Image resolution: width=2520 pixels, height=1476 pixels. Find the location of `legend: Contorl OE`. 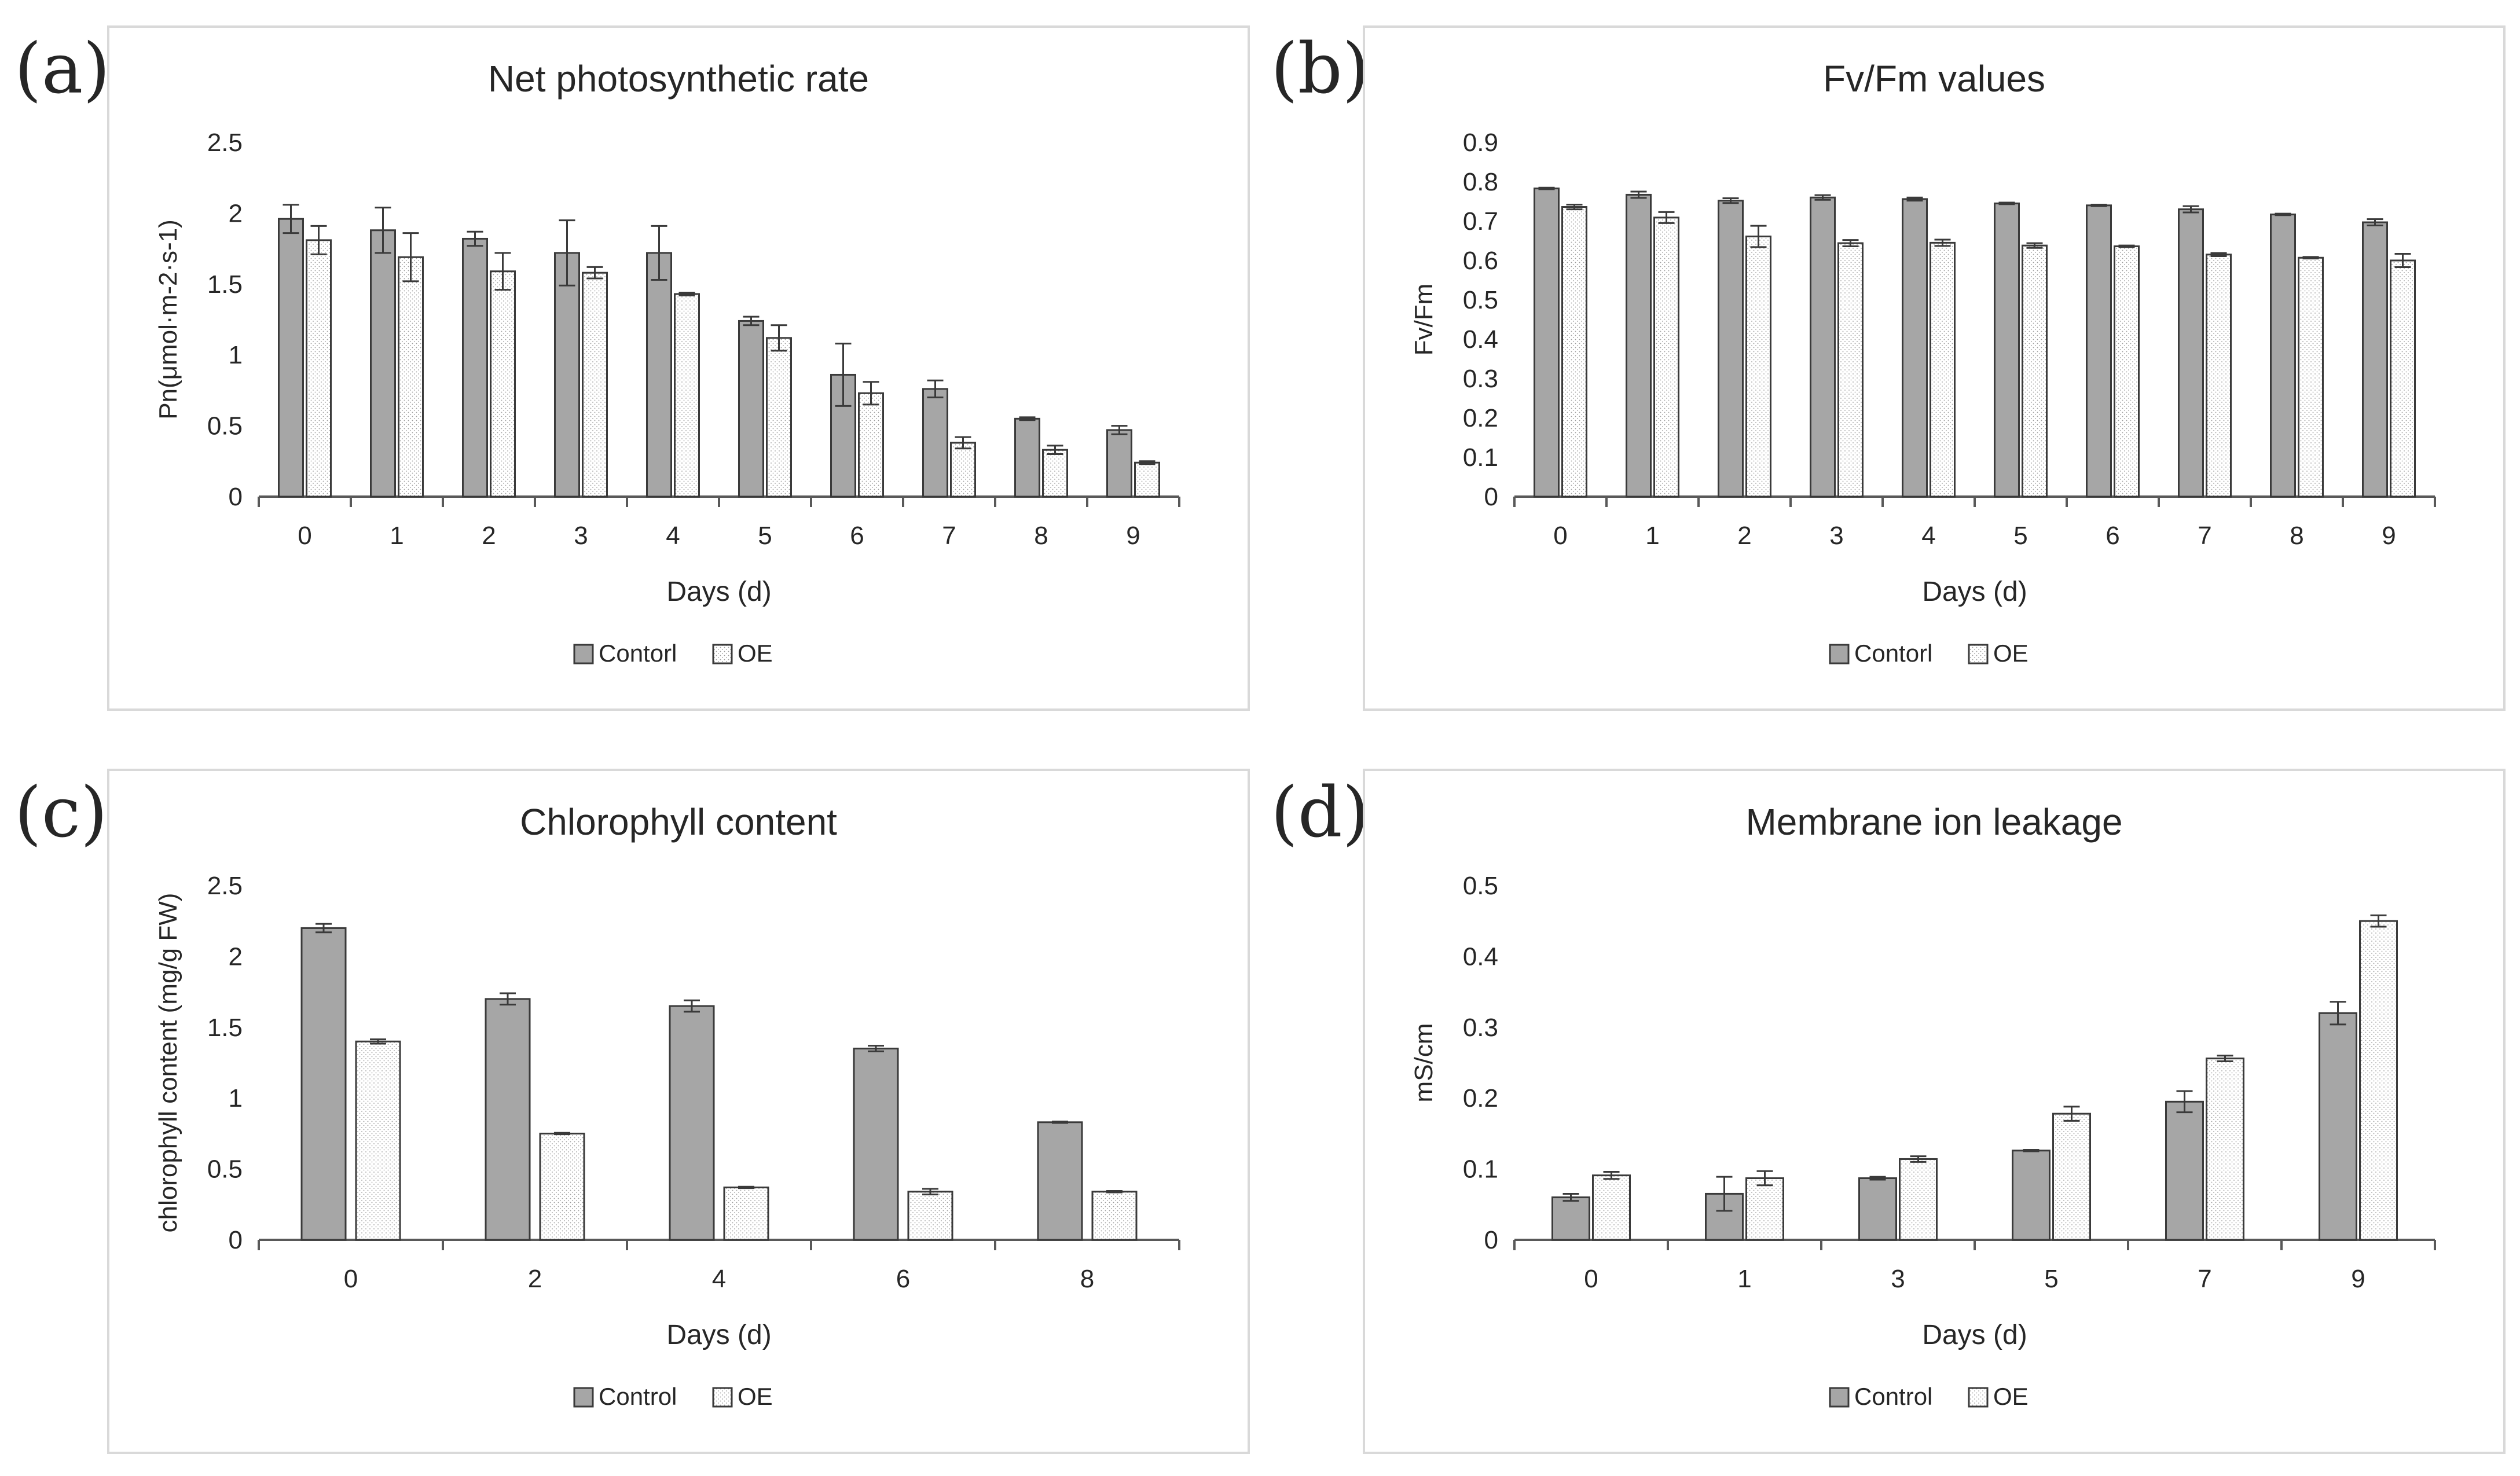

legend: Contorl OE is located at coordinates (1929, 653).